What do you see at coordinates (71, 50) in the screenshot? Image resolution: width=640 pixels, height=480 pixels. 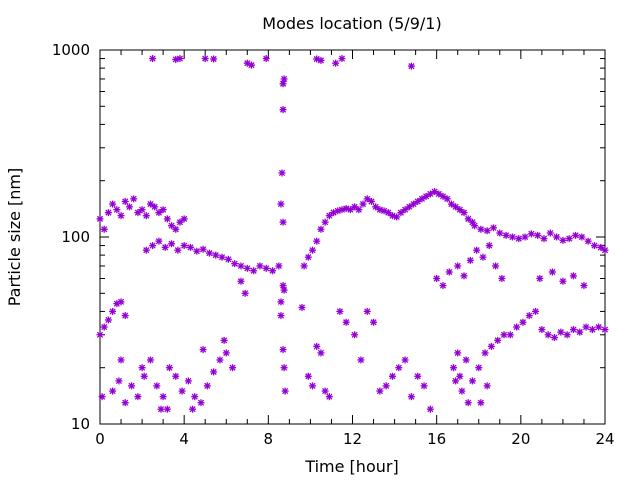 I see `y-tick-label: 1000` at bounding box center [71, 50].